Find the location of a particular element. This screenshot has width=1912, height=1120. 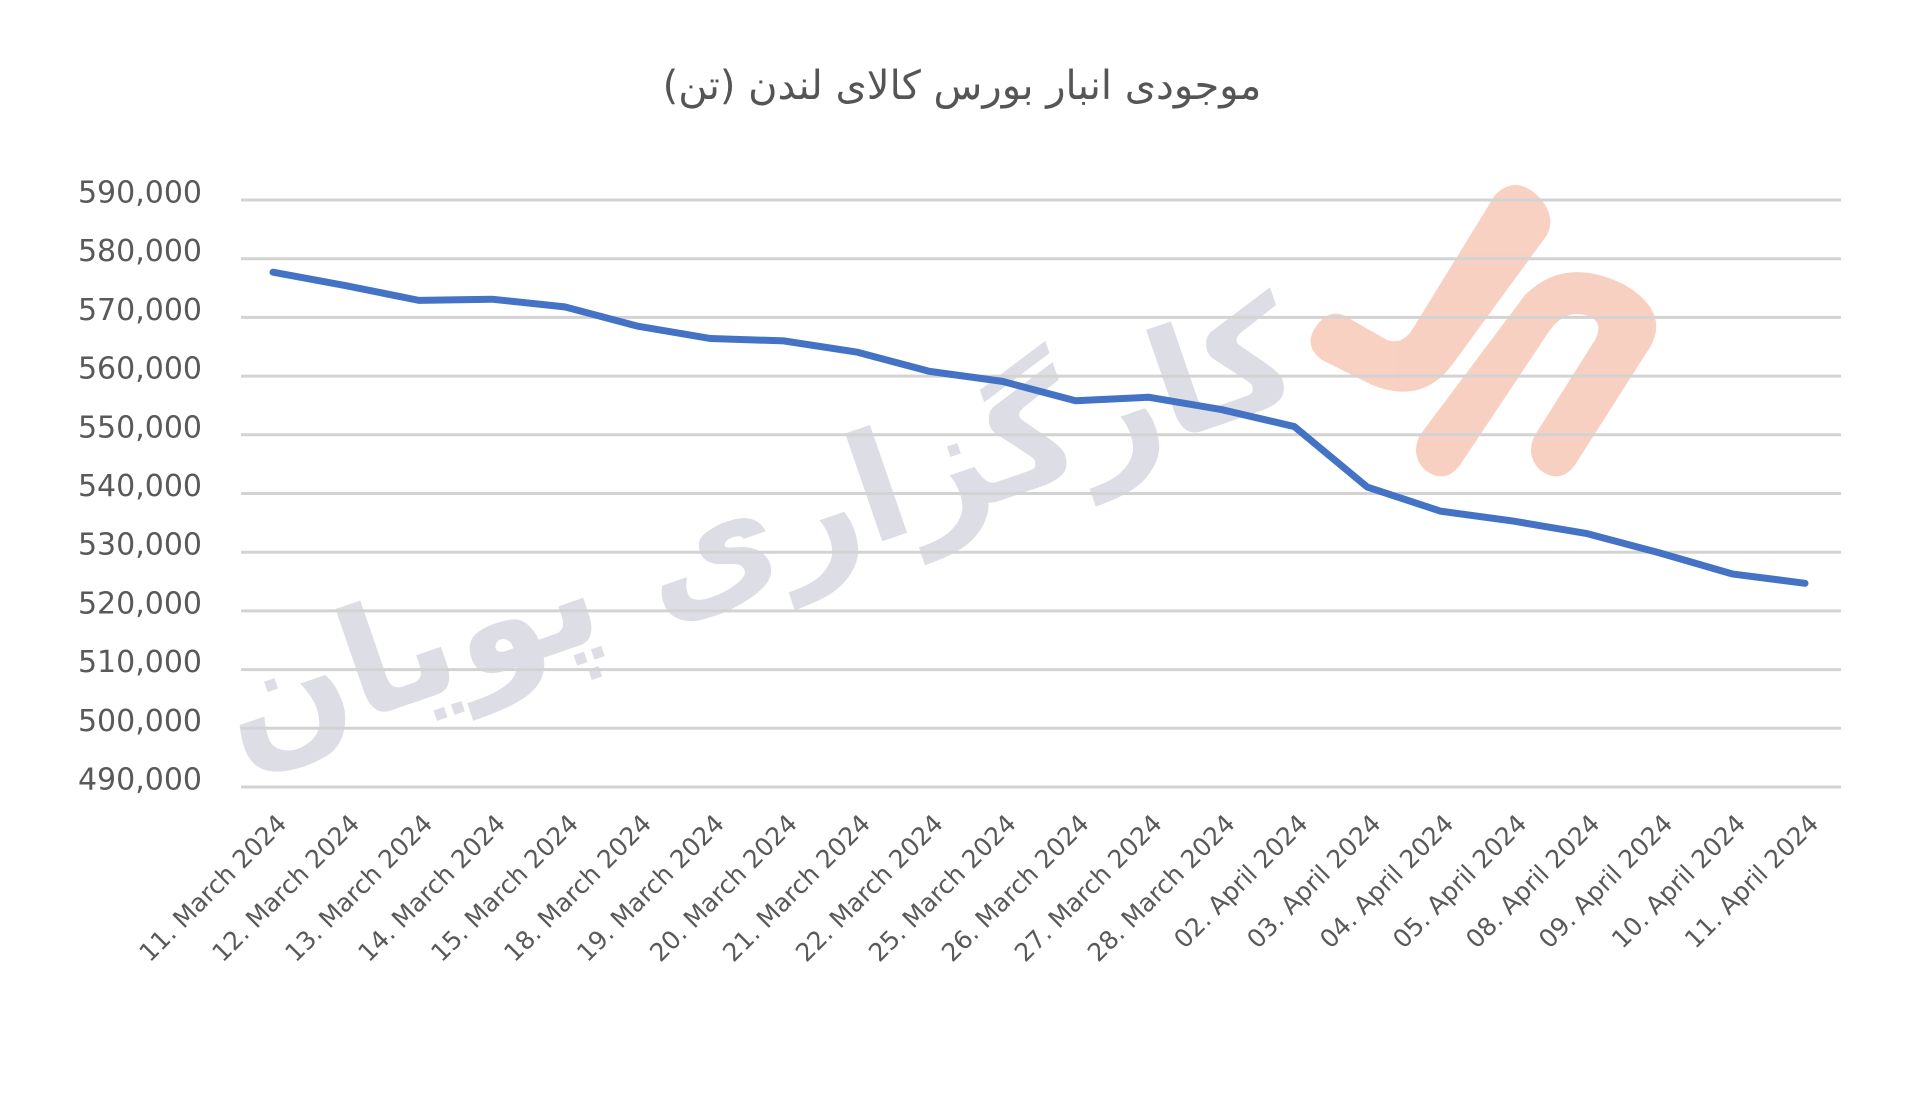

x-tick-label: 09. April 2024 is located at coordinates (1605, 881).